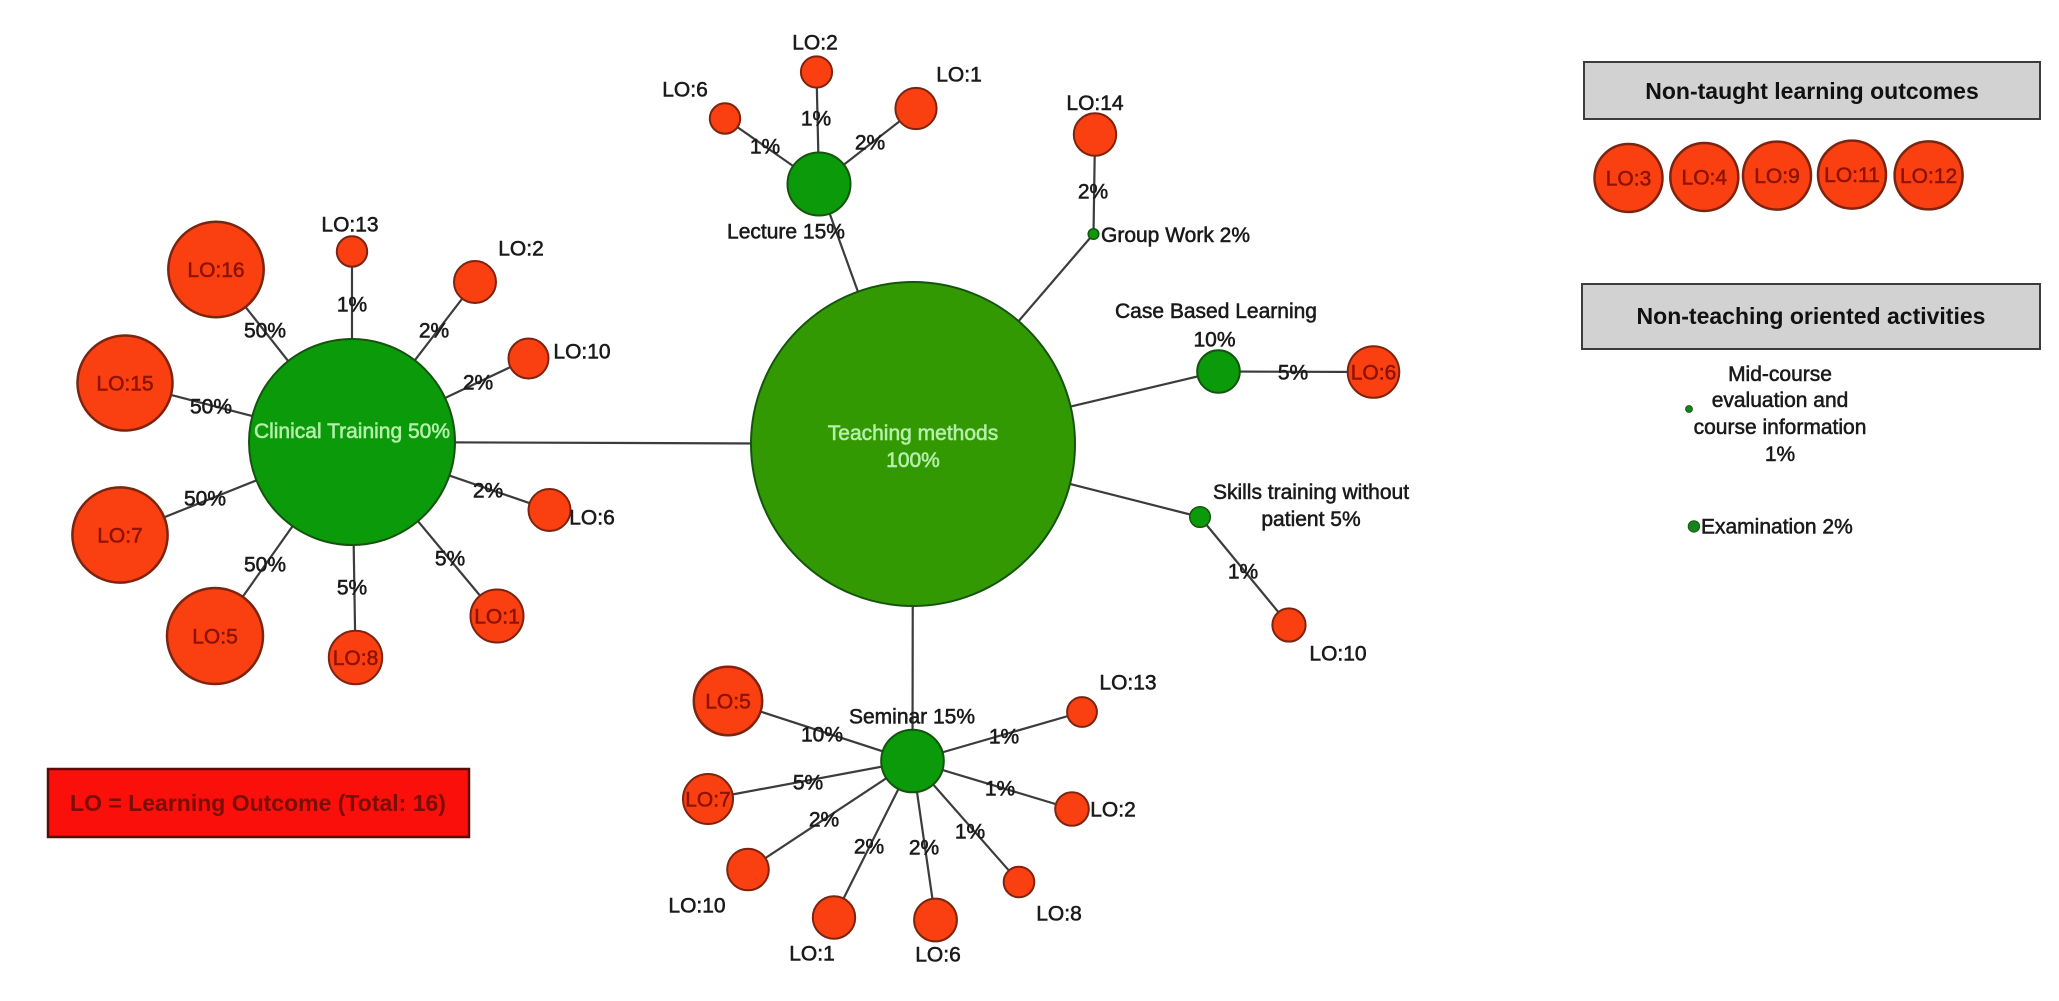 Image resolution: width=2059 pixels, height=1001 pixels. Describe the element at coordinates (1777, 176) in the screenshot. I see `svg-text: LO:9` at that location.